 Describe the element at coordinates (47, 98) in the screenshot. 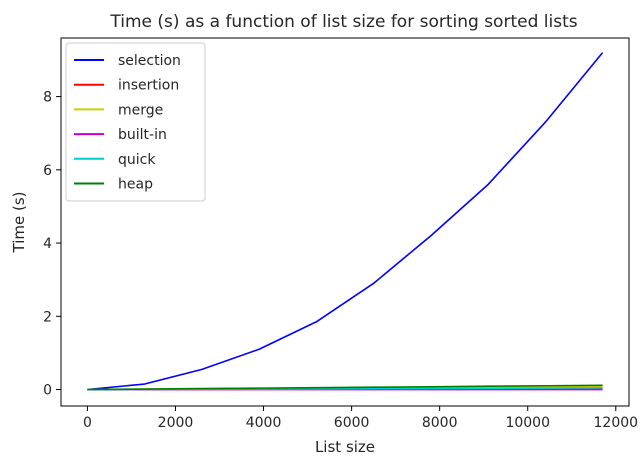

I see `y-tick-label: 8` at that location.